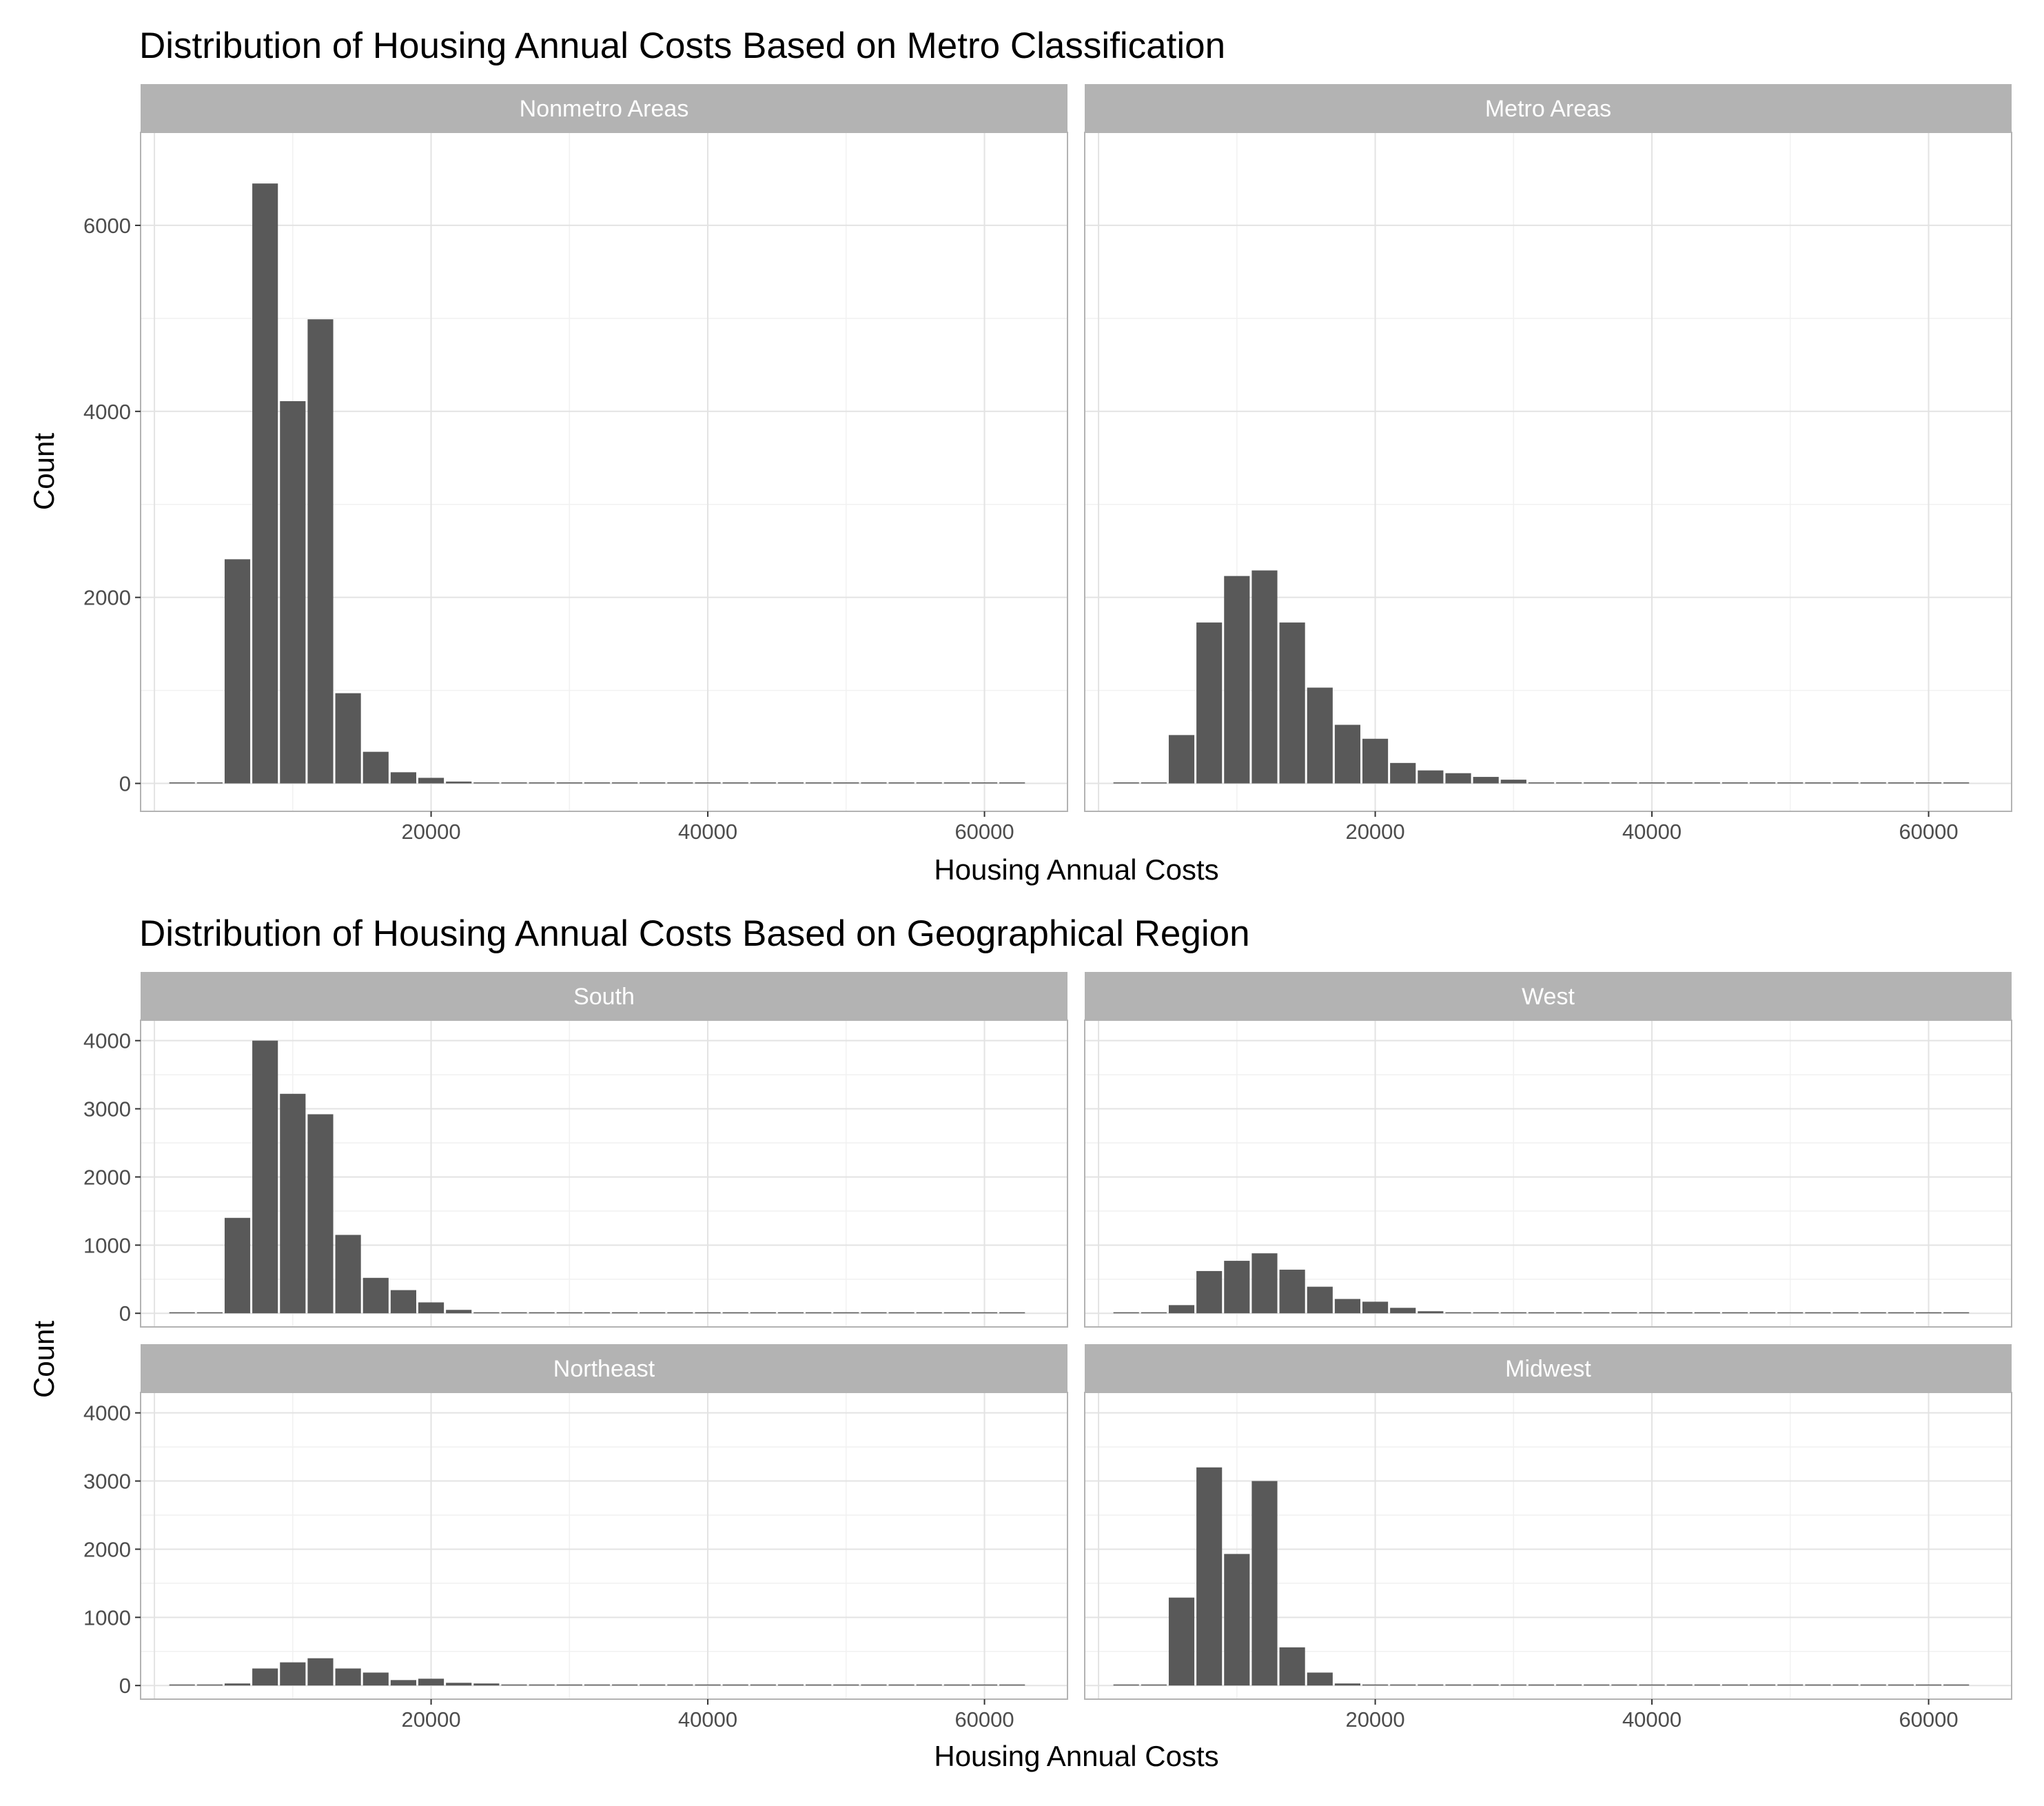 This screenshot has height=1806, width=2044. Describe the element at coordinates (1548, 997) in the screenshot. I see `strip-label-west: West` at that location.